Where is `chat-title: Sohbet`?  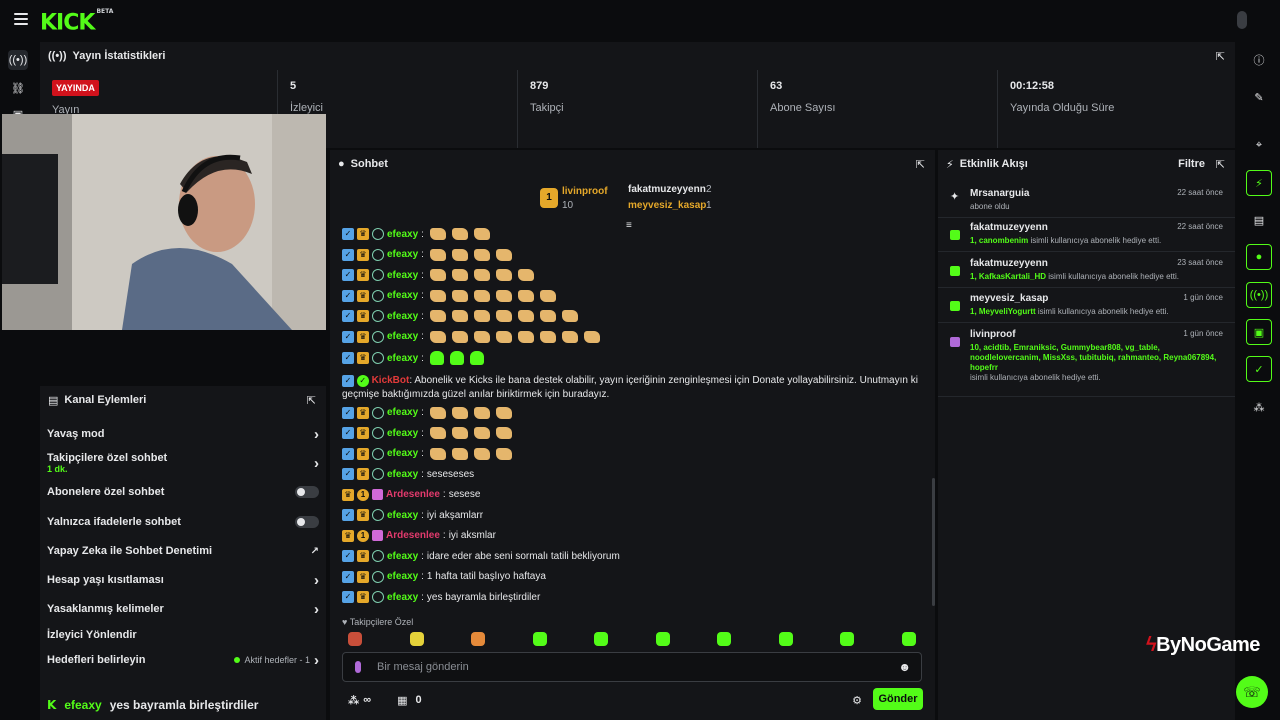 chat-title: Sohbet is located at coordinates (369, 164).